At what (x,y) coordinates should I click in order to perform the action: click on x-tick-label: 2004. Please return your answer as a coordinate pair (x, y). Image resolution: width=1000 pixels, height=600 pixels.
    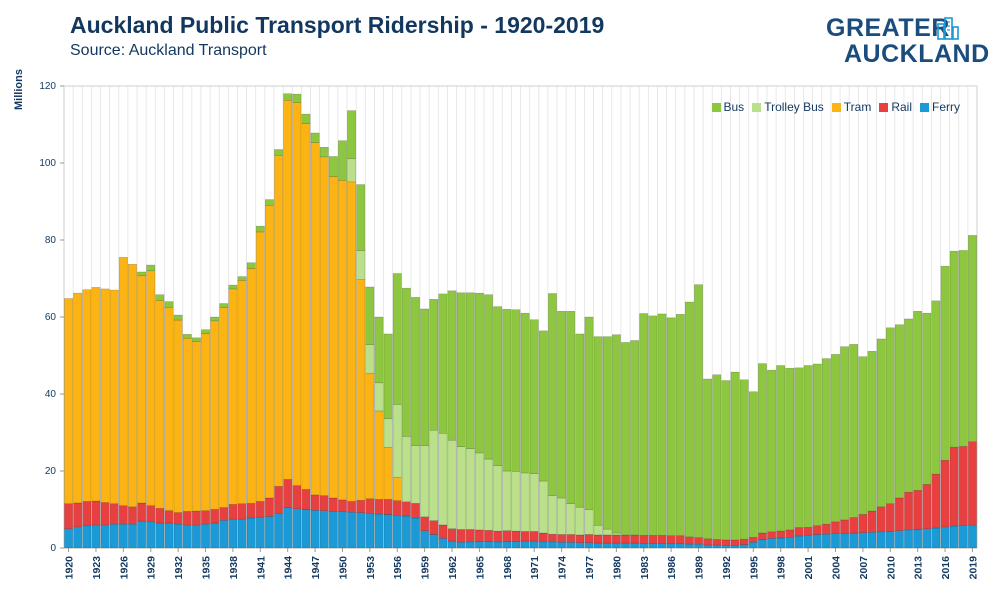
    Looking at the image, I should click on (836, 568).